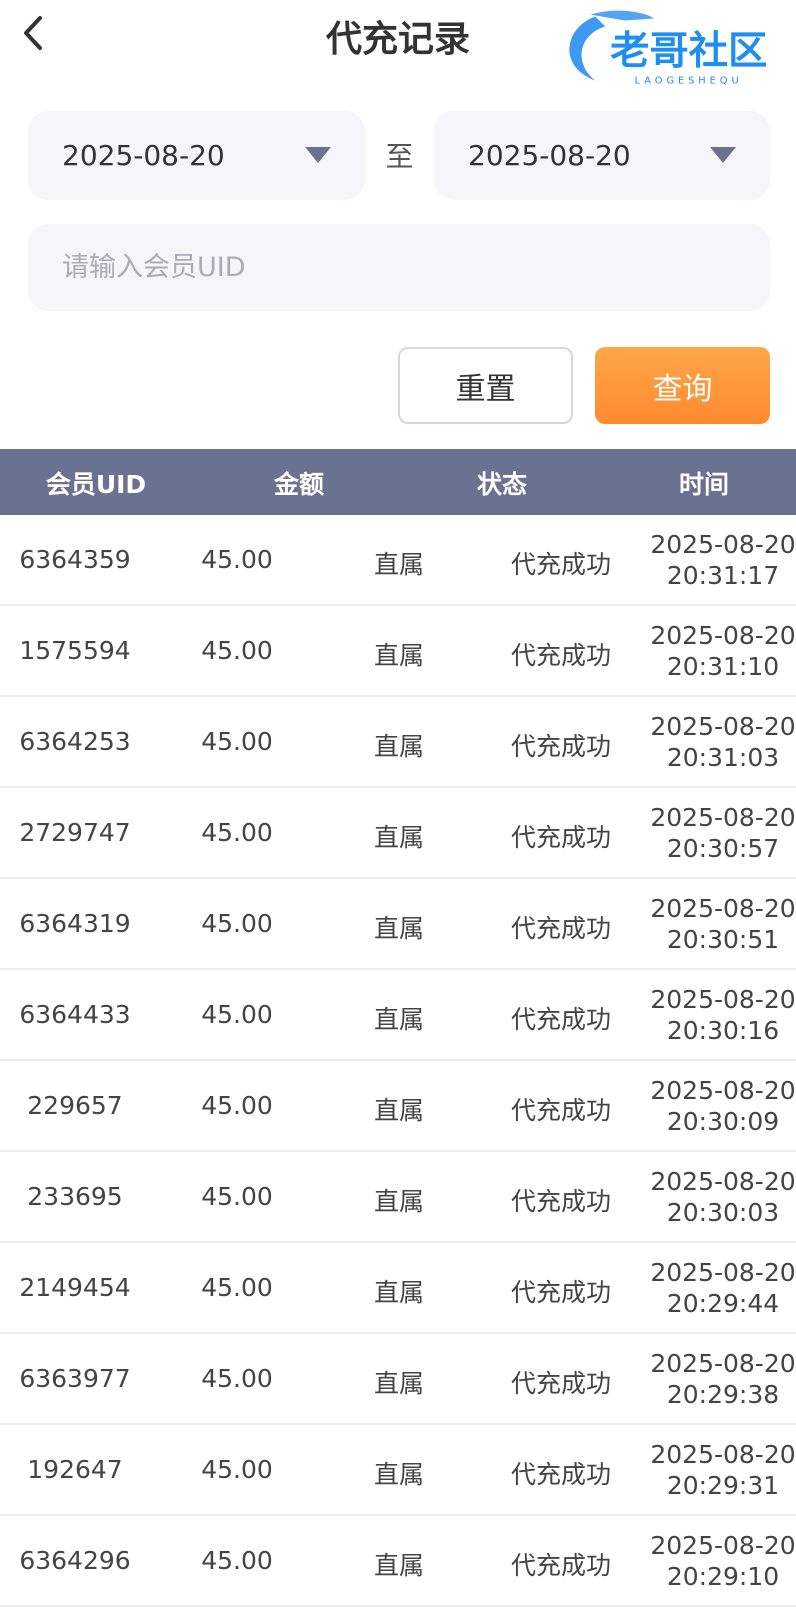 This screenshot has width=796, height=1614. What do you see at coordinates (502, 484) in the screenshot?
I see `column-header-status: 状态` at bounding box center [502, 484].